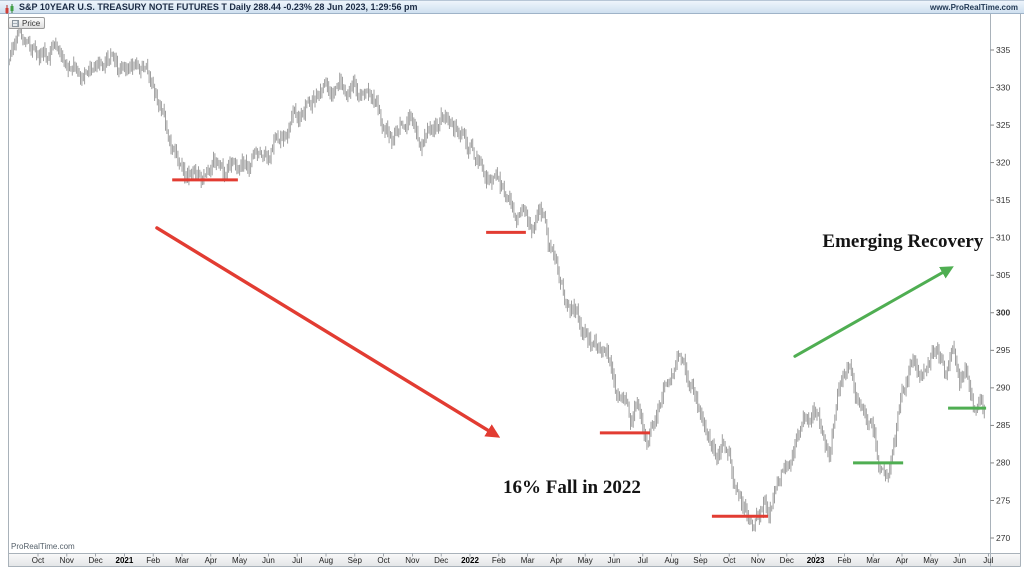 The width and height of the screenshot is (1024, 569). I want to click on recovery-annotation-label: Emerging Recovery, so click(903, 242).